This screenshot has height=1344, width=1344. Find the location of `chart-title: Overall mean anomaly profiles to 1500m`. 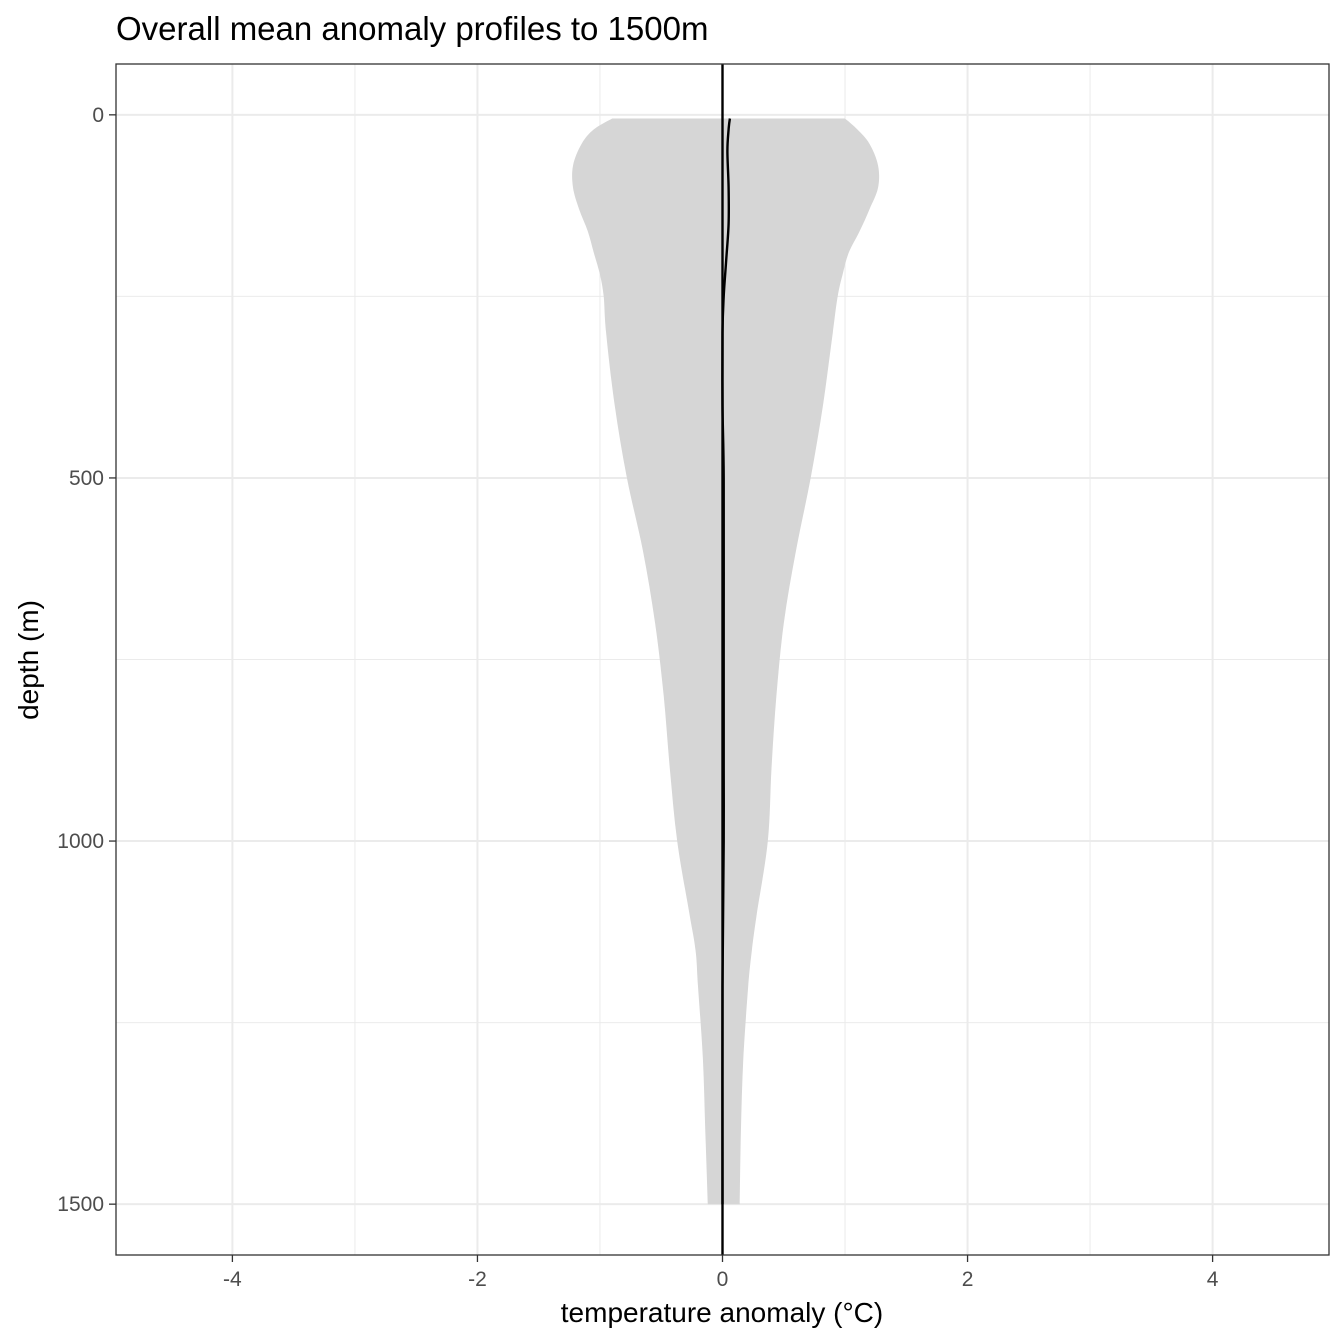

chart-title: Overall mean anomaly profiles to 1500m is located at coordinates (412, 28).